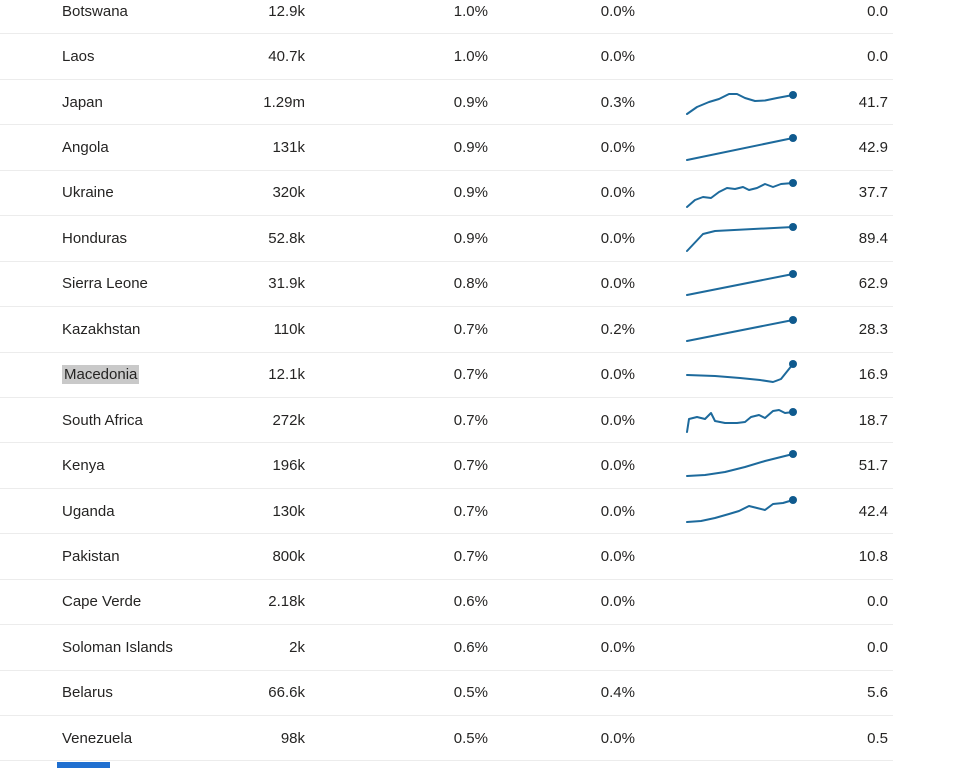  I want to click on country-name-cell: Kenya, so click(83, 466).